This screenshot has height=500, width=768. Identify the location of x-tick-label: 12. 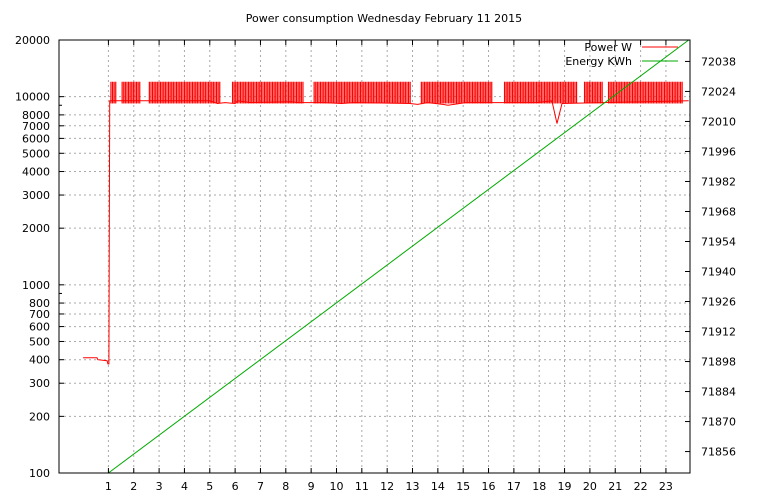
(387, 486).